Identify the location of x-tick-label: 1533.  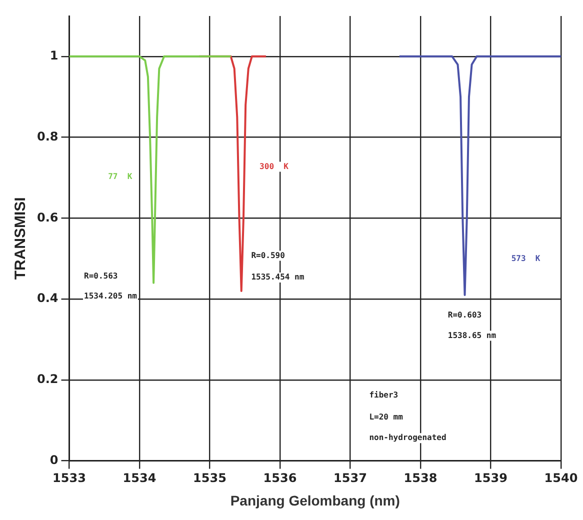
(69, 478).